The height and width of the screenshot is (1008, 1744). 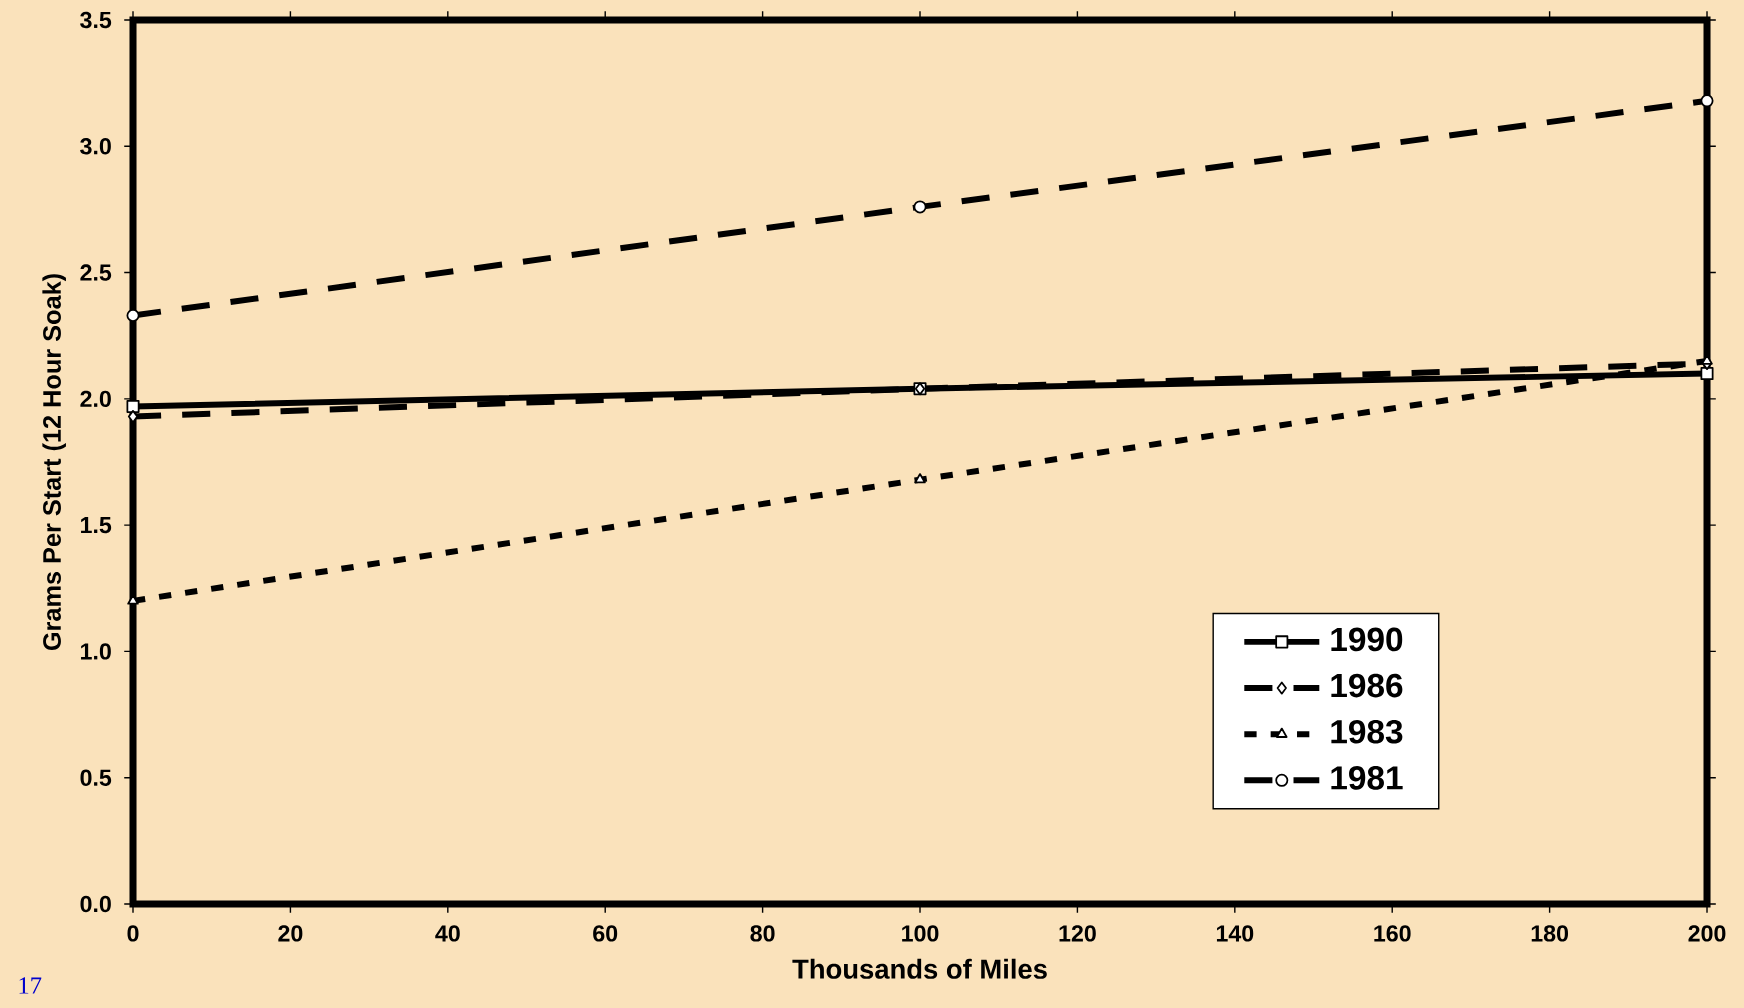 I want to click on legend-label: 1990, so click(x=1367, y=639).